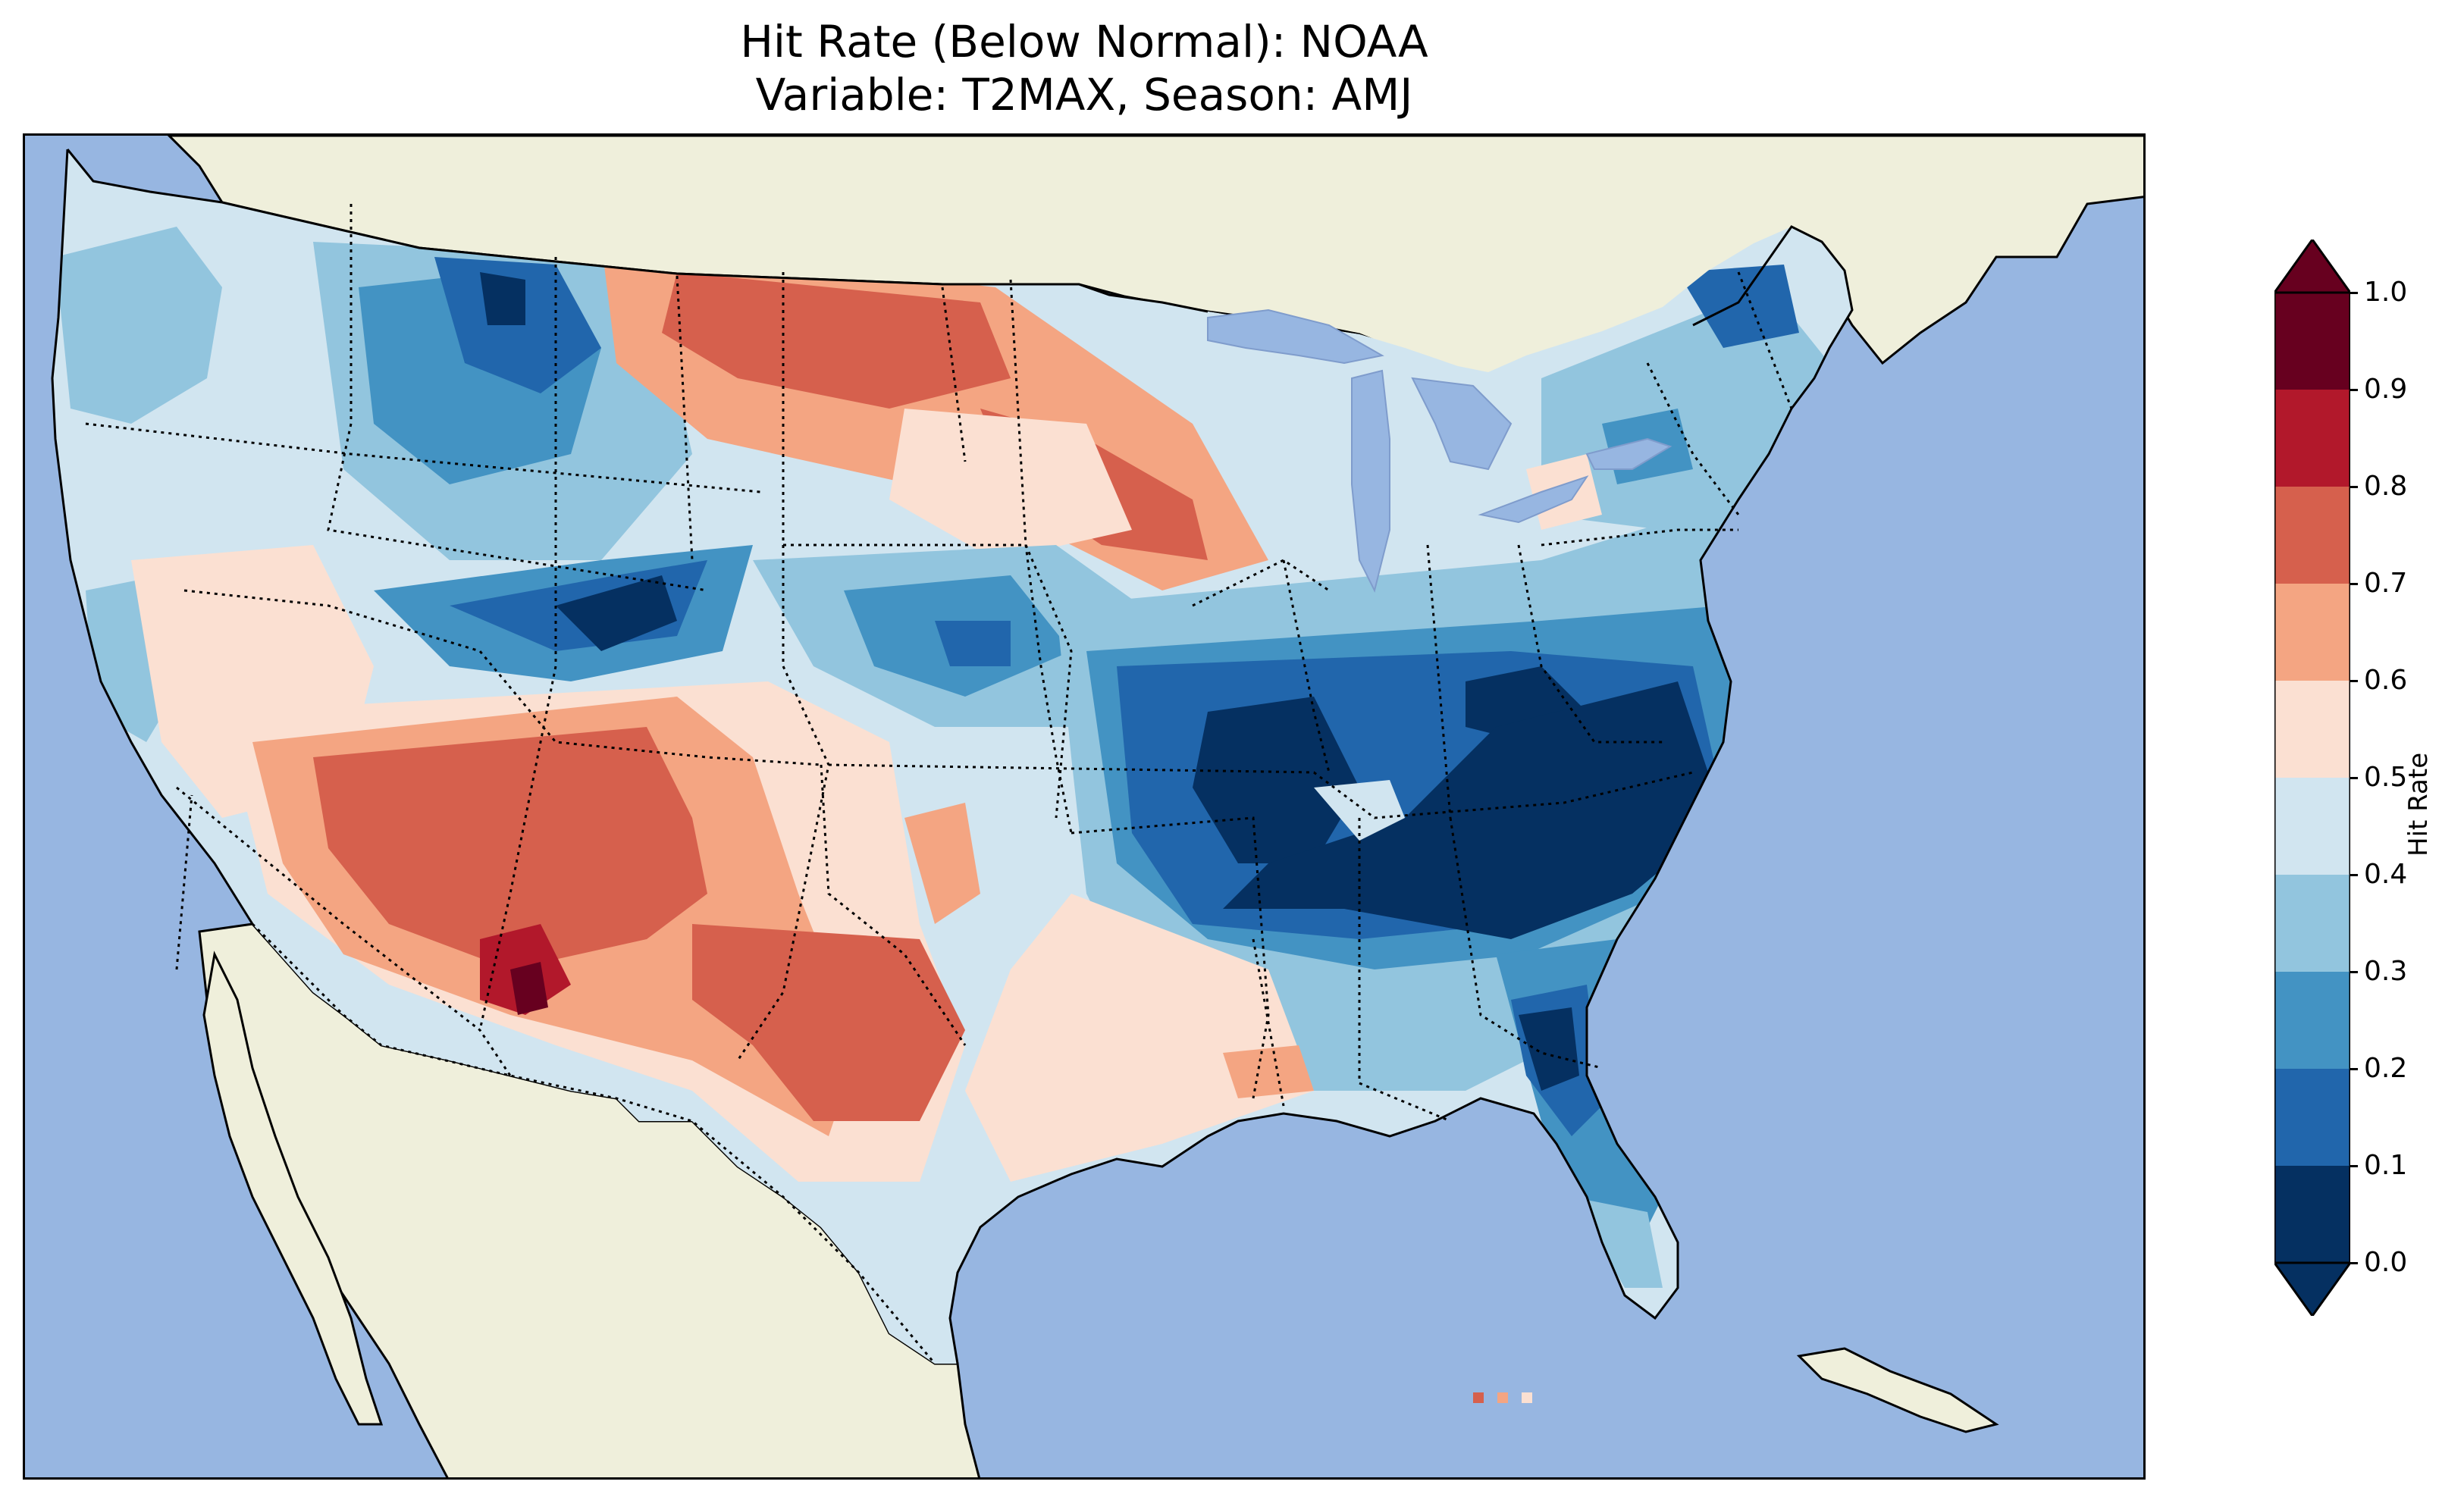 This screenshot has width=2464, height=1494. Describe the element at coordinates (1534, 499) in the screenshot. I see `lake-erie` at that location.